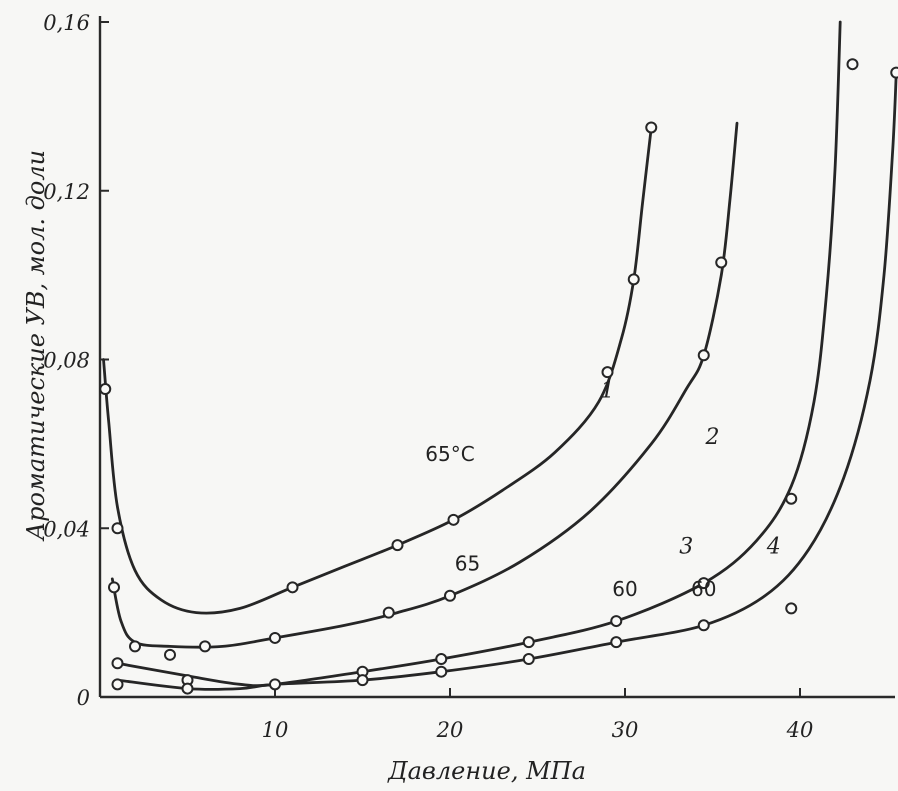 This screenshot has width=898, height=791. What do you see at coordinates (66, 529) in the screenshot?
I see `y-tick-label: 0,04` at bounding box center [66, 529].